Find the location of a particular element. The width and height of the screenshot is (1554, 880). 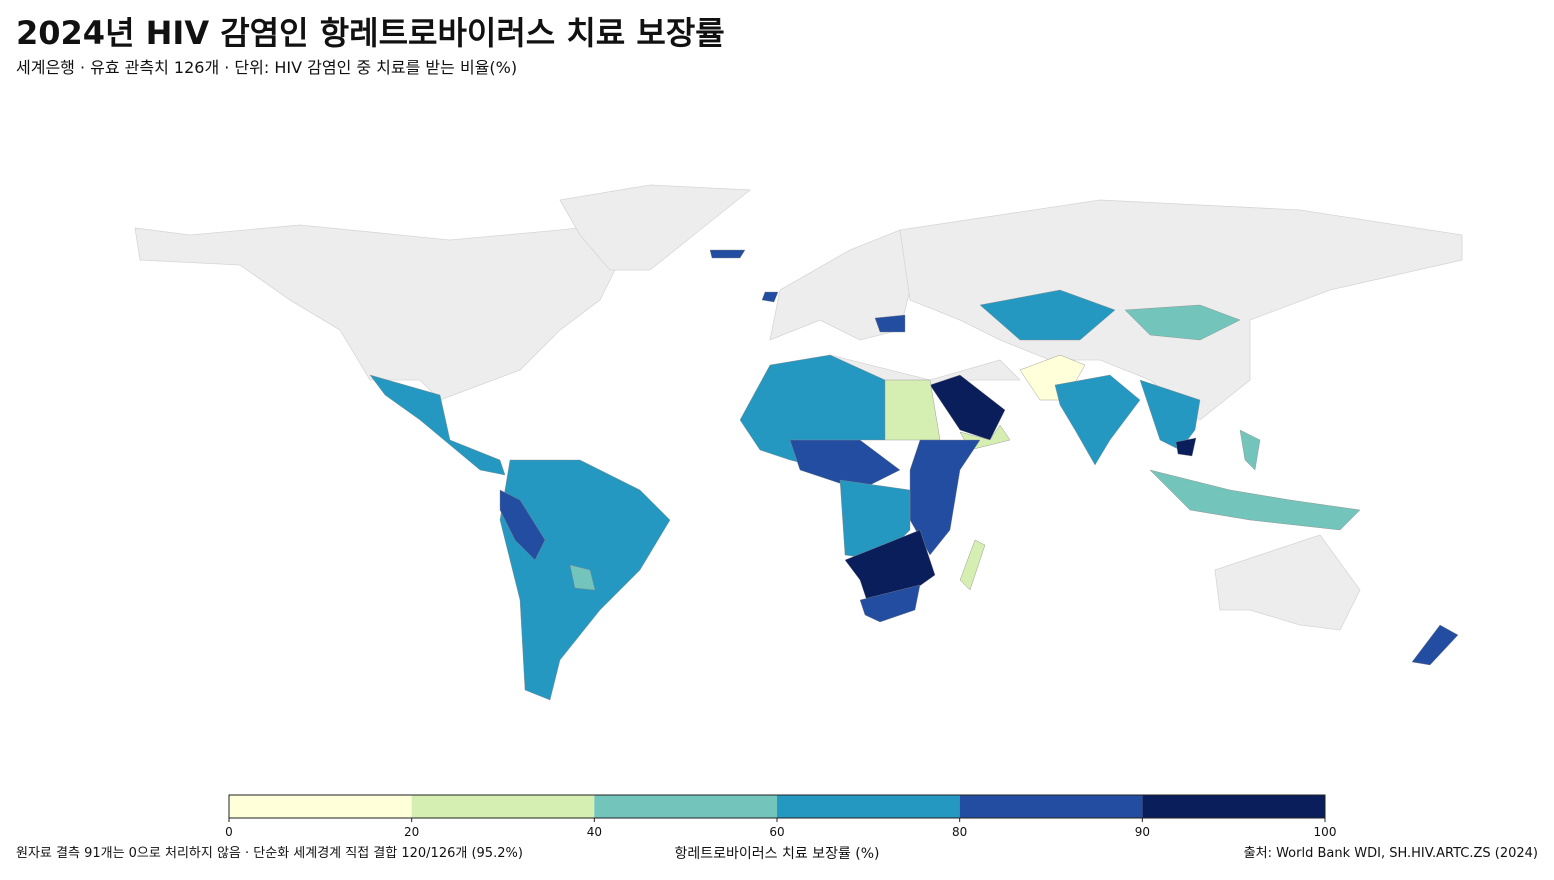

colorbar: 0 20 40 60 80 90 100 is located at coordinates (781, 816).